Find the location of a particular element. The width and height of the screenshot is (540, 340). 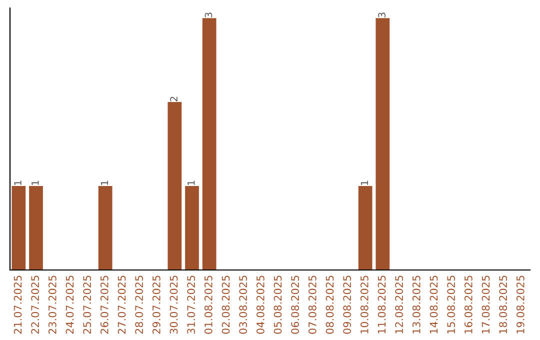

x-tick-label: 23.07.2025 is located at coordinates (52, 305).